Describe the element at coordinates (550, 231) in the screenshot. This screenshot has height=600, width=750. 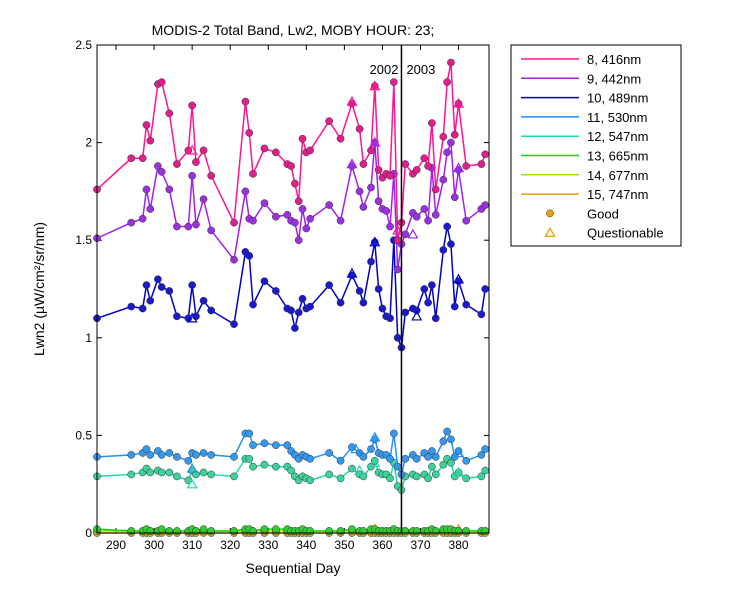
I see `legend-marker-questionable` at that location.